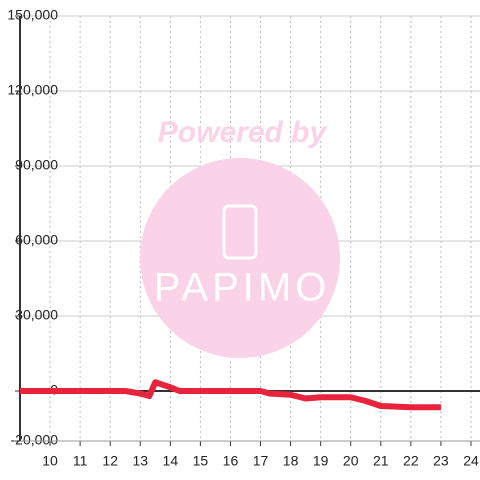 This screenshot has height=480, width=480. What do you see at coordinates (35, 440) in the screenshot?
I see `y-tick-label: -20,000` at bounding box center [35, 440].